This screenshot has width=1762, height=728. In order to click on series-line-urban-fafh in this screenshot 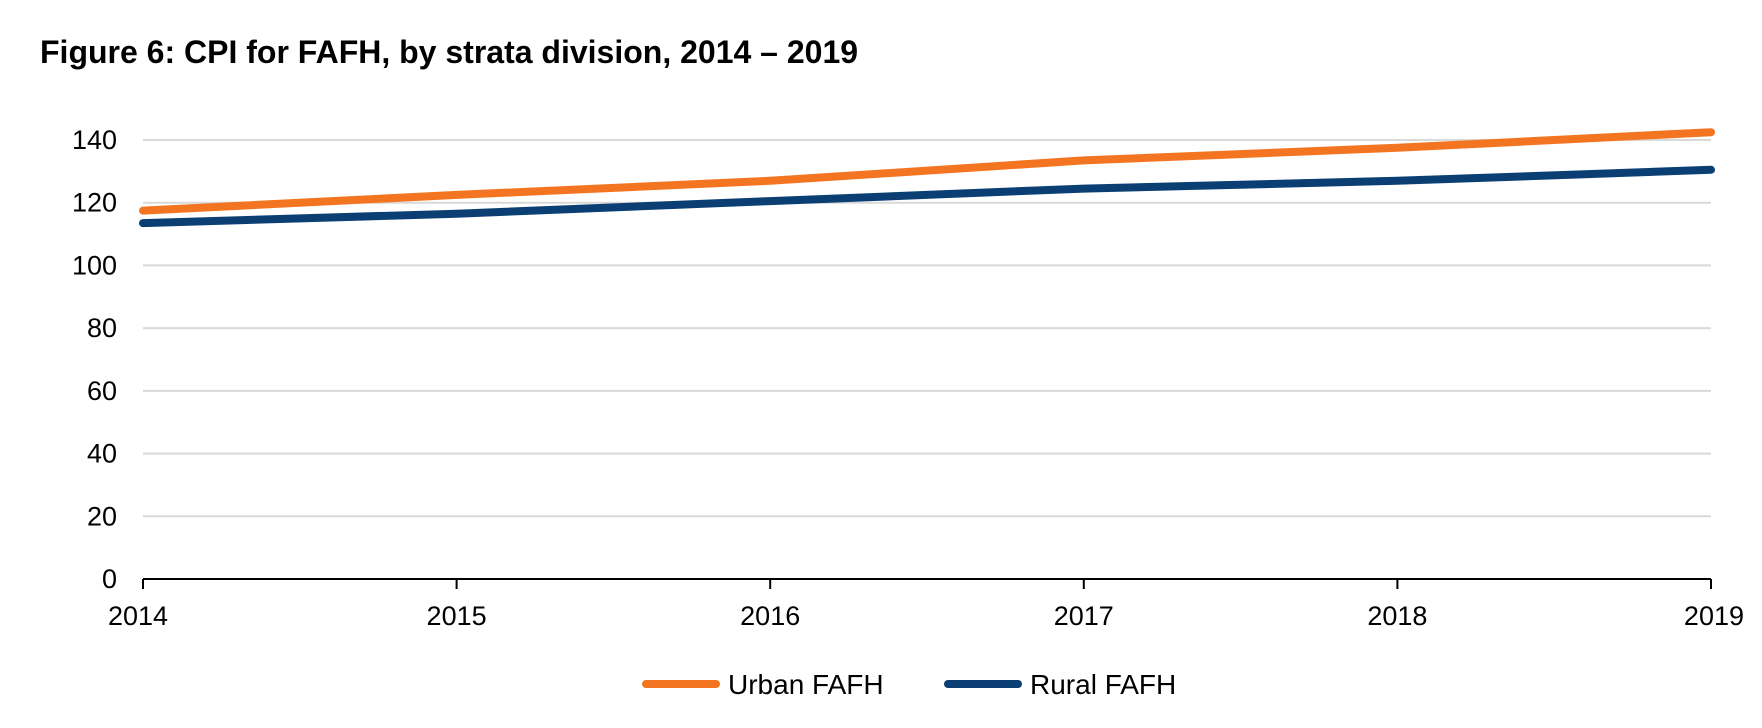, I will do `click(927, 171)`.